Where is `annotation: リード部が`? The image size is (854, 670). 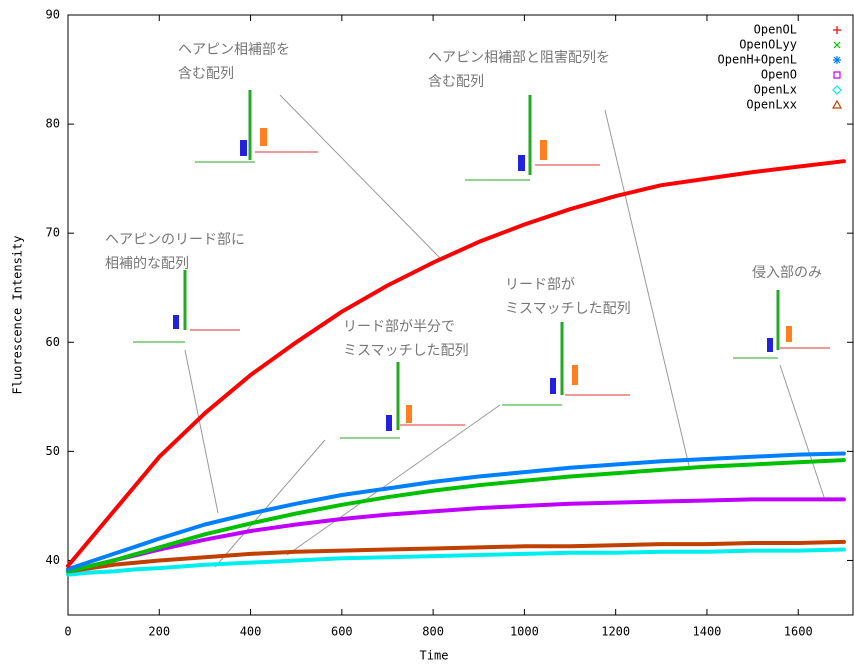 annotation: リード部が is located at coordinates (540, 285).